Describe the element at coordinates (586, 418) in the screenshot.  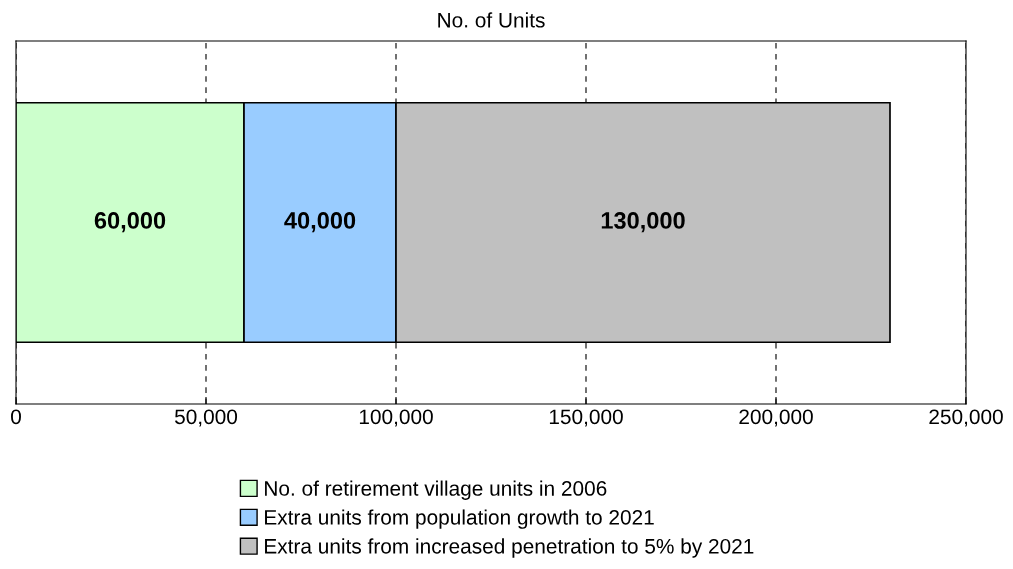
I see `x-tick-label: 150,000` at that location.